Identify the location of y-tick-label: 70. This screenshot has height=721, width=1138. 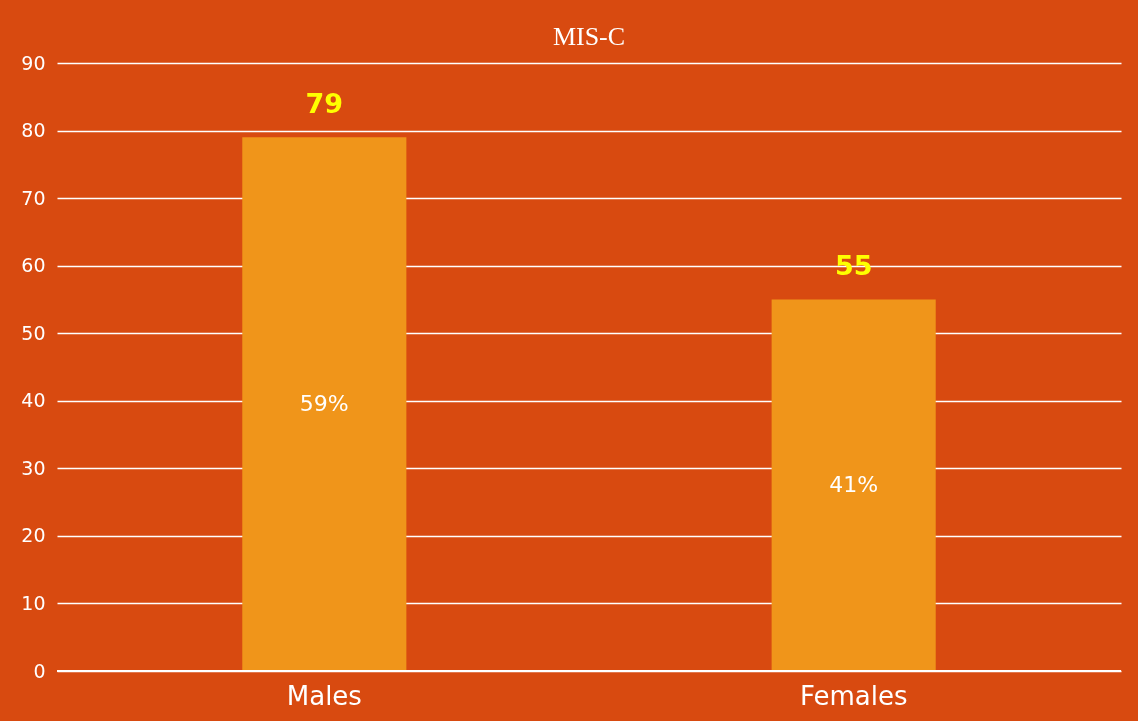
(33, 197).